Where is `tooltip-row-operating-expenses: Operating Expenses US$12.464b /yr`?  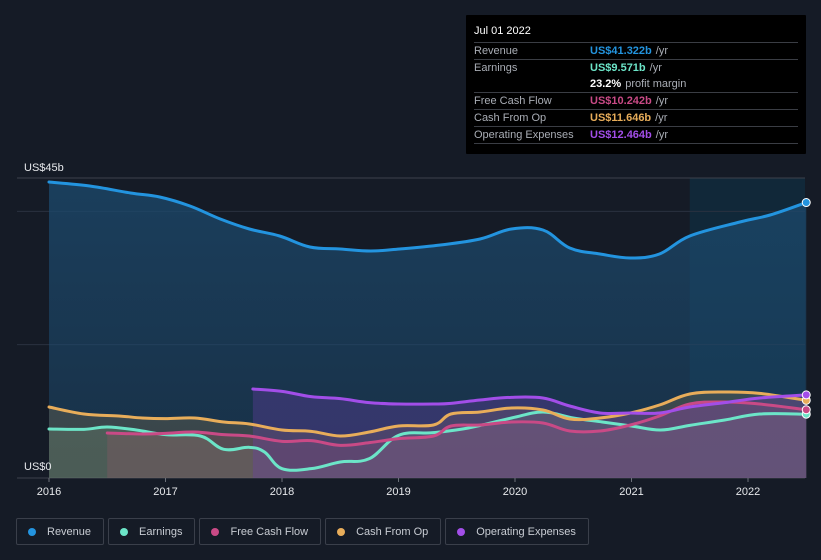 tooltip-row-operating-expenses: Operating Expenses US$12.464b /yr is located at coordinates (636, 135).